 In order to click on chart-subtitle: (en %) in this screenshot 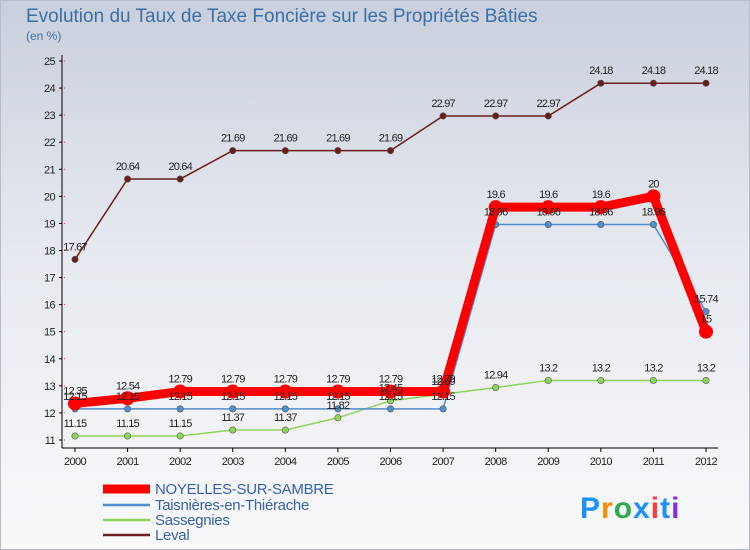, I will do `click(43, 36)`.